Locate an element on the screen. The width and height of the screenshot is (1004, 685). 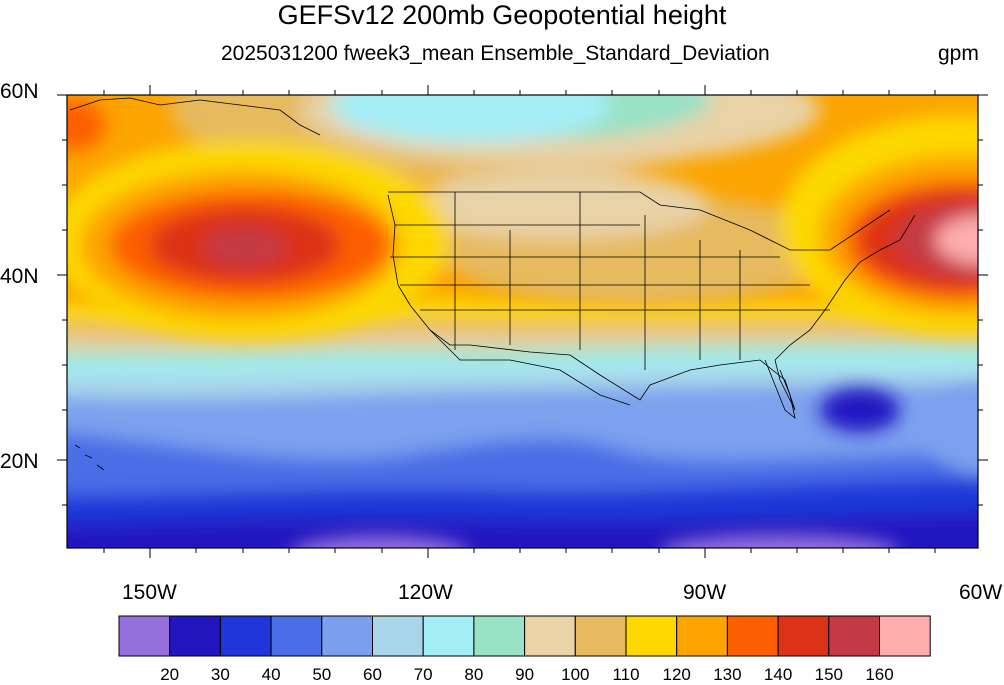
east-pocket is located at coordinates (951, 430).